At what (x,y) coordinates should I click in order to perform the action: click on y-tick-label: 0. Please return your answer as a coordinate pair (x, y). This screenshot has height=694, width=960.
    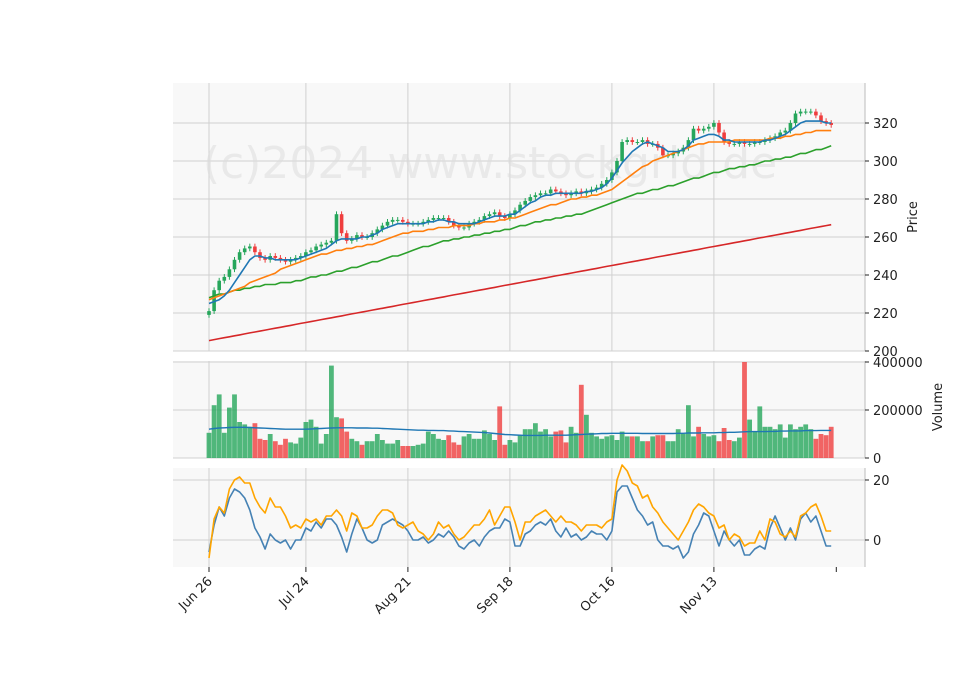
    Looking at the image, I should click on (877, 459).